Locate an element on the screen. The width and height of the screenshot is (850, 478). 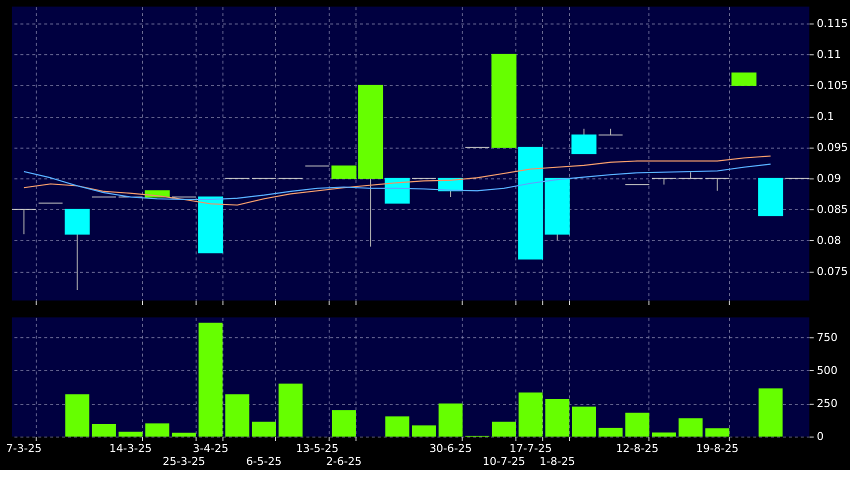
x-tick-label: 17-7-25 is located at coordinates (530, 448).